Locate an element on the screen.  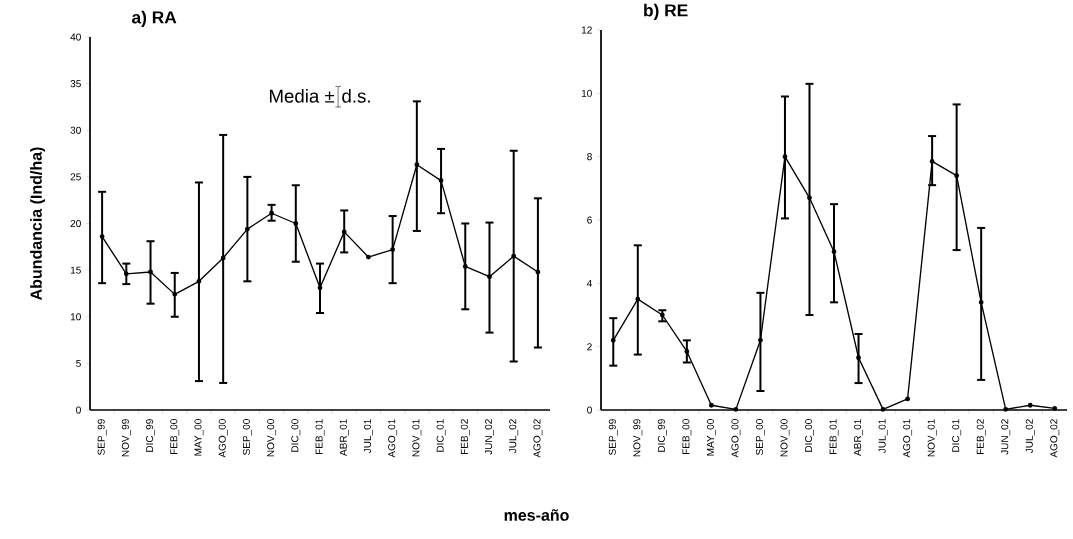
chart-title: a) RA is located at coordinates (154, 18).